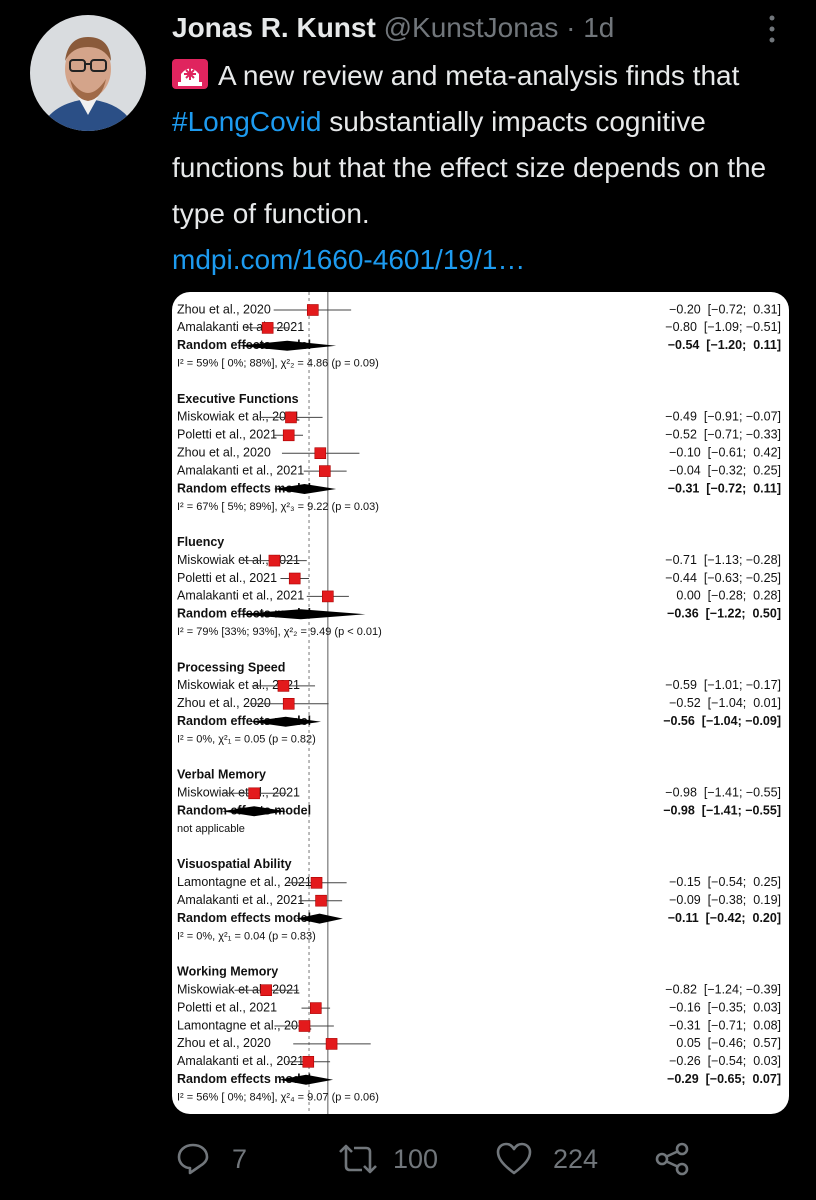  Describe the element at coordinates (723, 327) in the screenshot. I see `effect-label: −0.80 [−1.09; −0.51]` at that location.